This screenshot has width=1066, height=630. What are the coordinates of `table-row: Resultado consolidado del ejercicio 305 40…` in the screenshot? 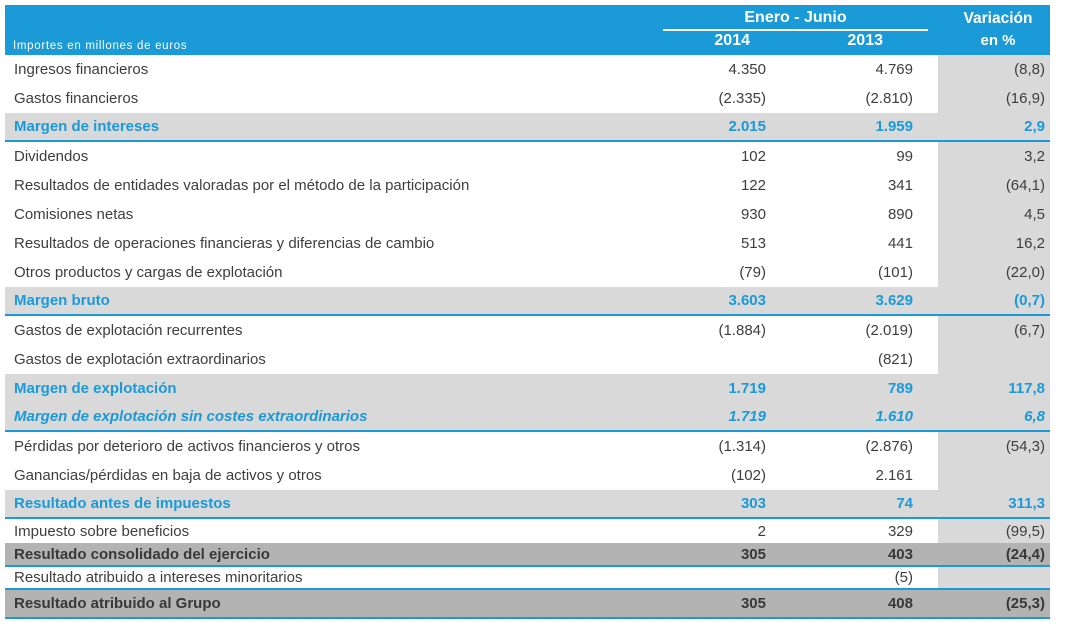 It's located at (527, 555).